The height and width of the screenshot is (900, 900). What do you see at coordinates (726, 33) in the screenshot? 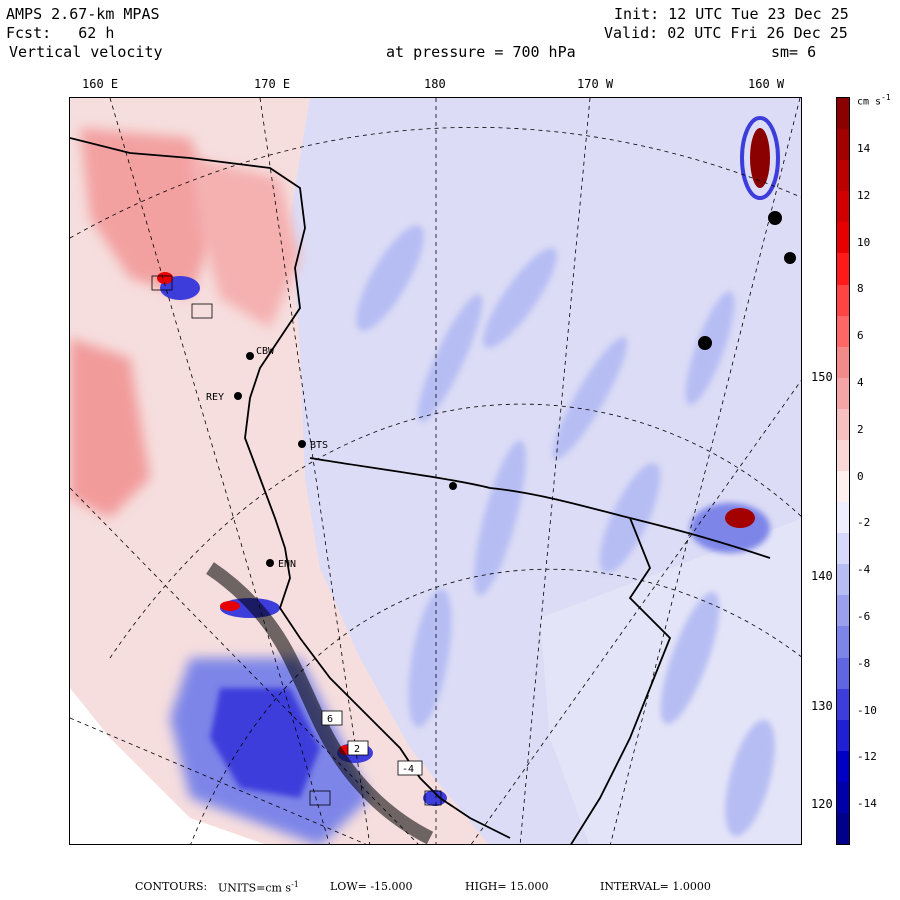
I see `valid-time: Valid: 02 UTC Fri 26 Dec 25` at bounding box center [726, 33].